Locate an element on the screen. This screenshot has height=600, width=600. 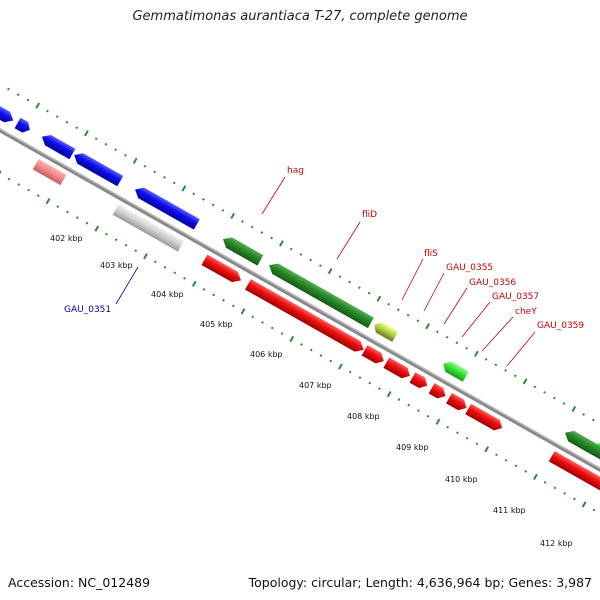
gene-label-gau0359: GAU_0359 is located at coordinates (560, 326).